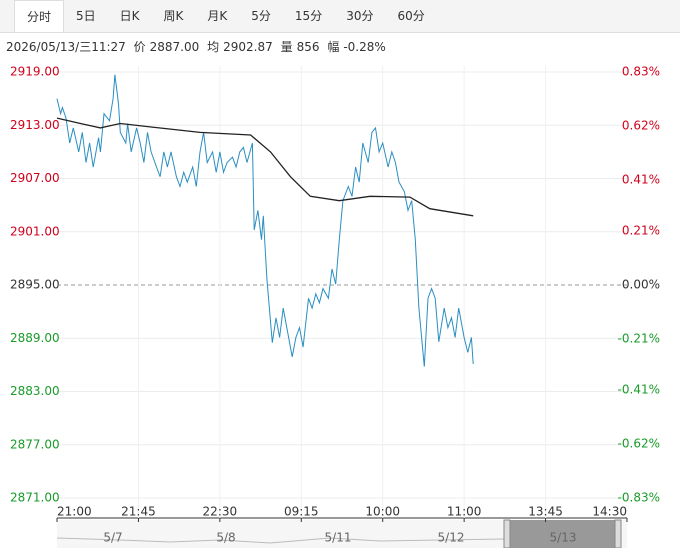  What do you see at coordinates (563, 538) in the screenshot?
I see `navigator-label: 5/13` at bounding box center [563, 538].